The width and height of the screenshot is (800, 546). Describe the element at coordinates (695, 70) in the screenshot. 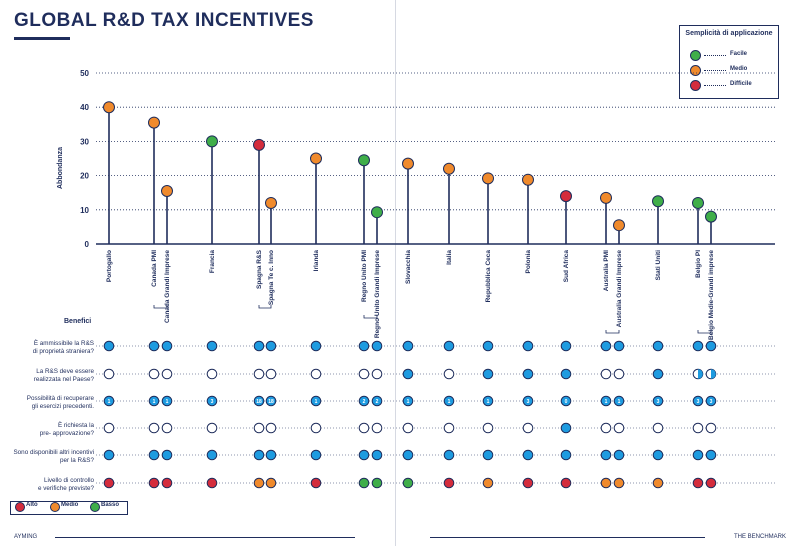

I see `orange-dot-icon` at that location.